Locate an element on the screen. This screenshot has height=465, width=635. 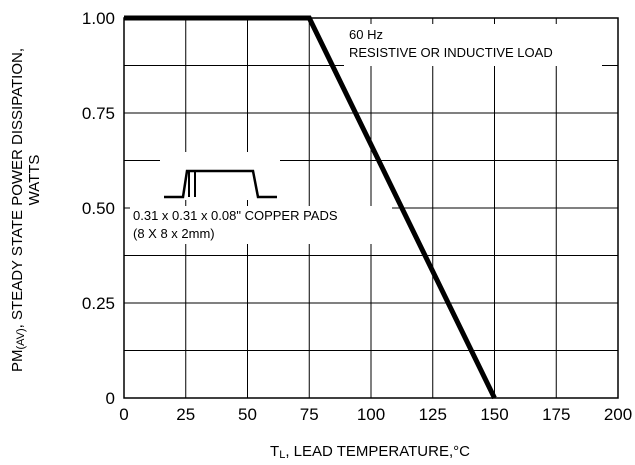
x-tick-label: 25 is located at coordinates (185, 414).